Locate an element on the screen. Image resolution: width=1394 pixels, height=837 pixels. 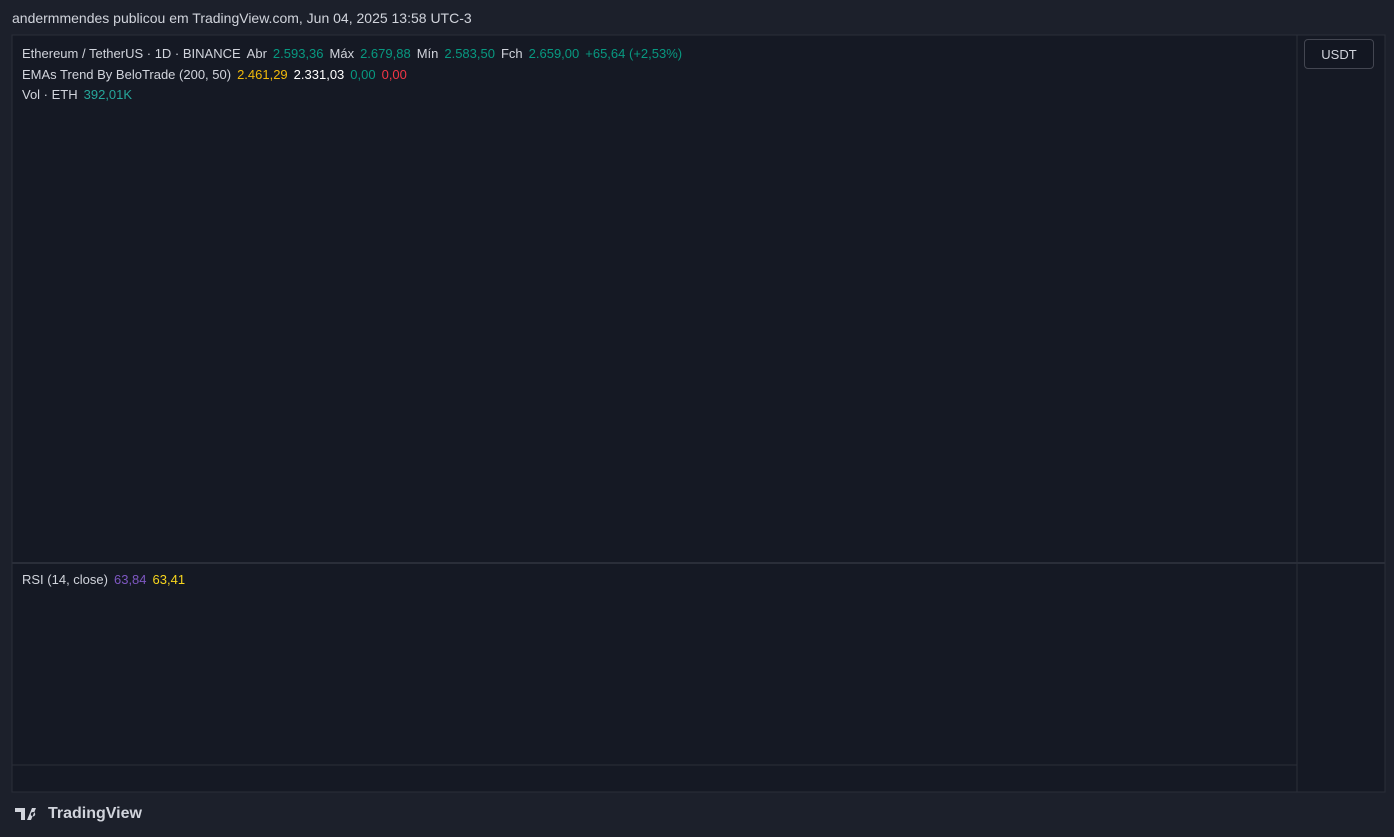
brand: TradingView is located at coordinates (95, 813).